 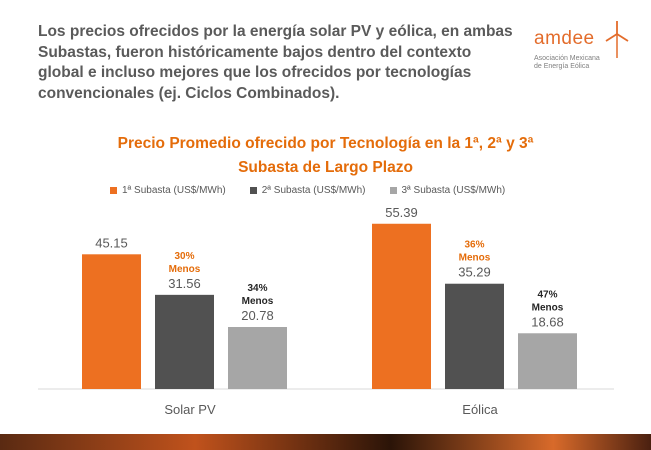 I want to click on bottom-decorative-stripe, so click(x=325, y=442).